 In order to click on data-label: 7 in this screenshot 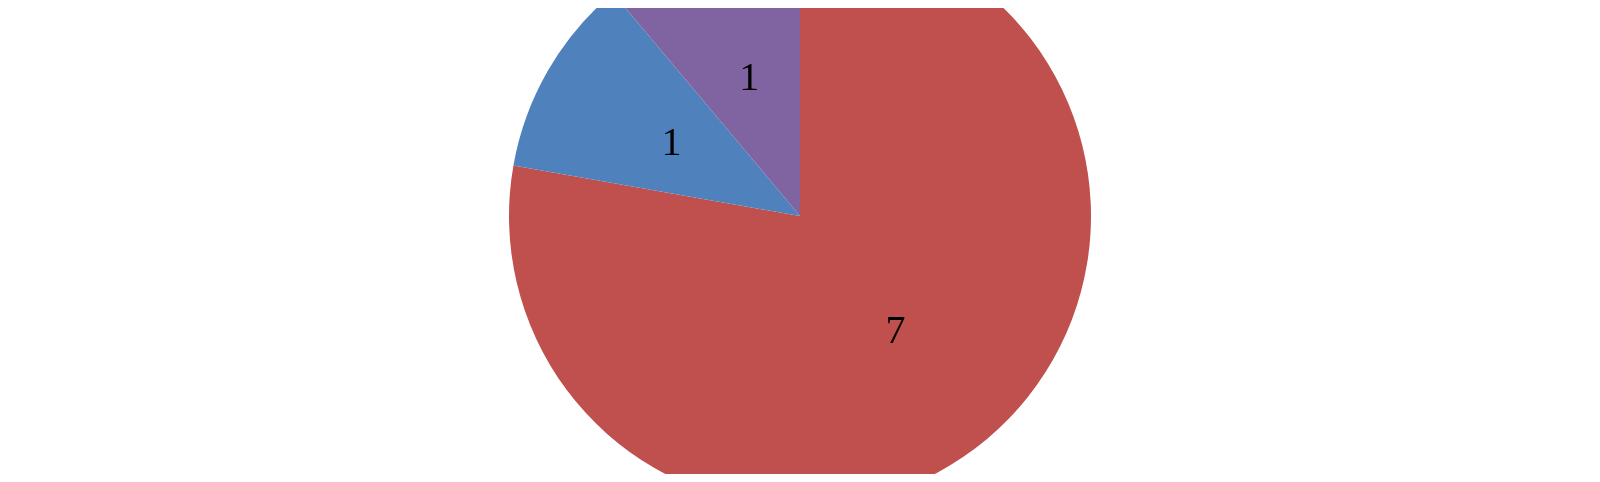, I will do `click(895, 330)`.